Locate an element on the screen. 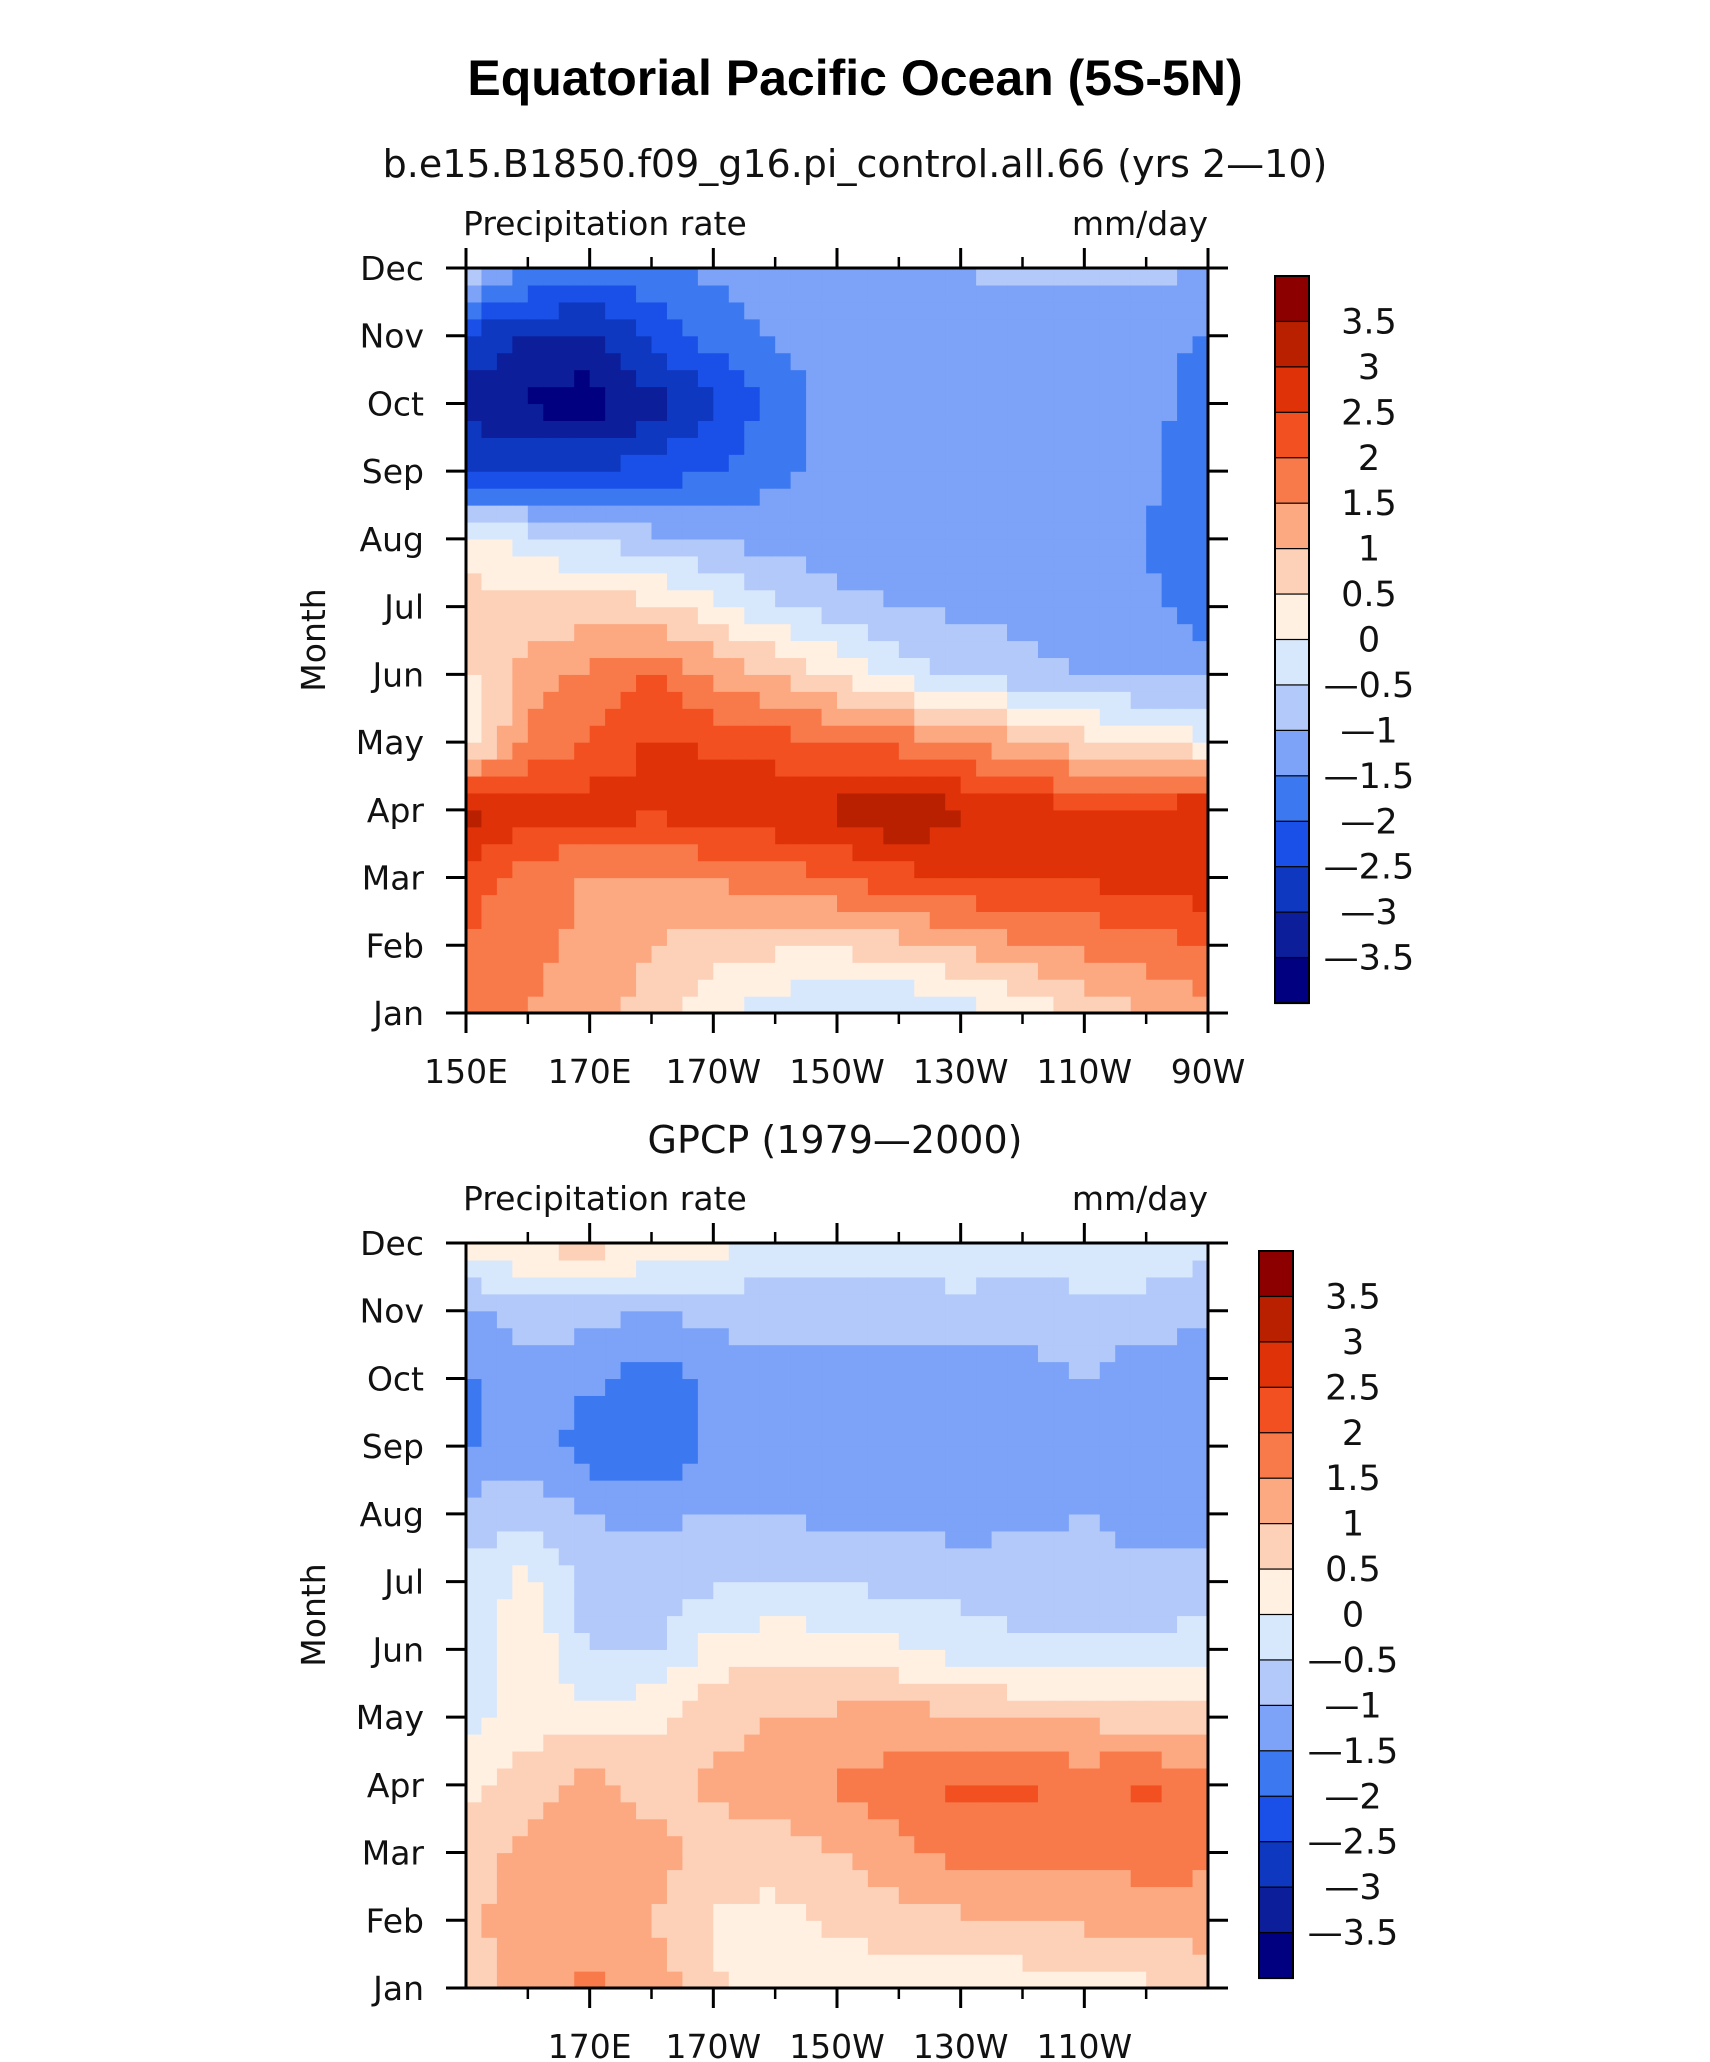  colorbar-box is located at coordinates (1276, 1774).